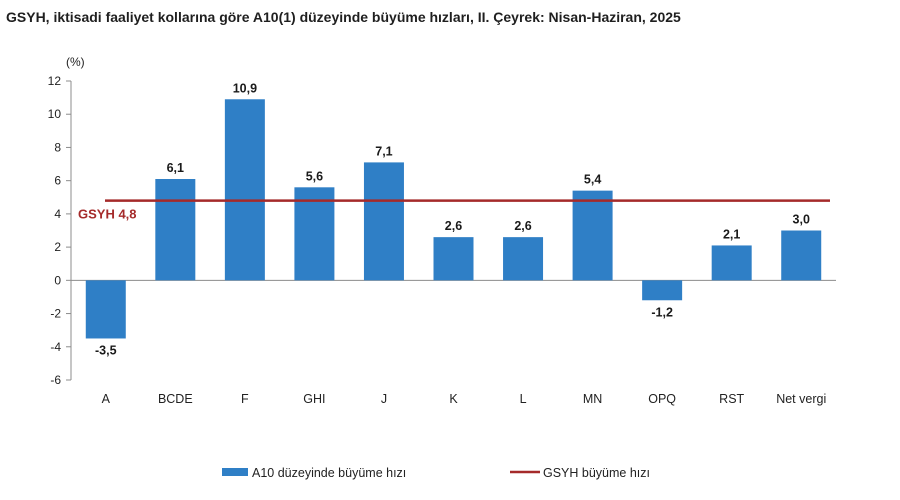 The height and width of the screenshot is (500, 900). Describe the element at coordinates (596, 473) in the screenshot. I see `legend-line-label: GSYH büyüme hızı` at that location.